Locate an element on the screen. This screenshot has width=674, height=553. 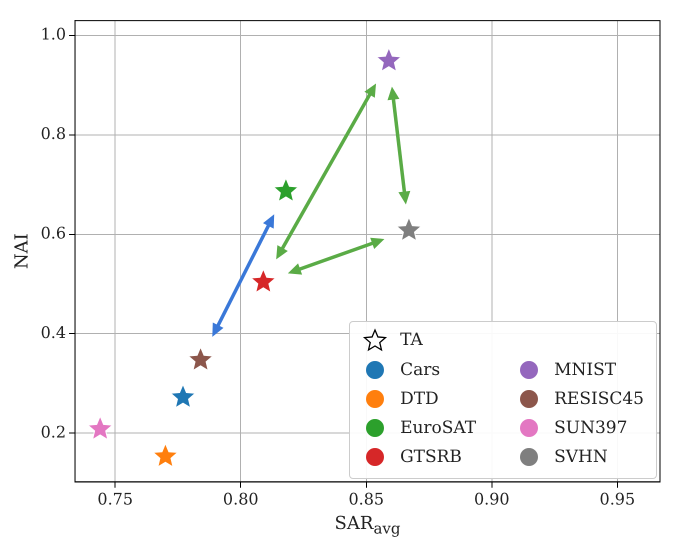
legend-label: DTD is located at coordinates (419, 399).